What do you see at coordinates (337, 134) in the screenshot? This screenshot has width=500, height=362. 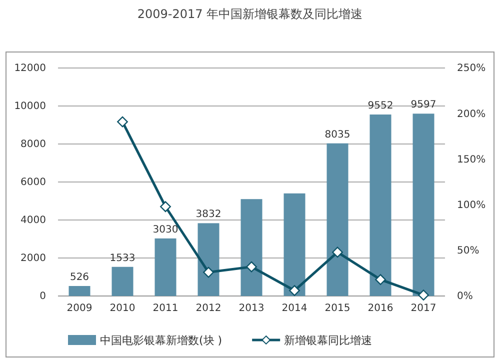 I see `data-label: 8035` at bounding box center [337, 134].